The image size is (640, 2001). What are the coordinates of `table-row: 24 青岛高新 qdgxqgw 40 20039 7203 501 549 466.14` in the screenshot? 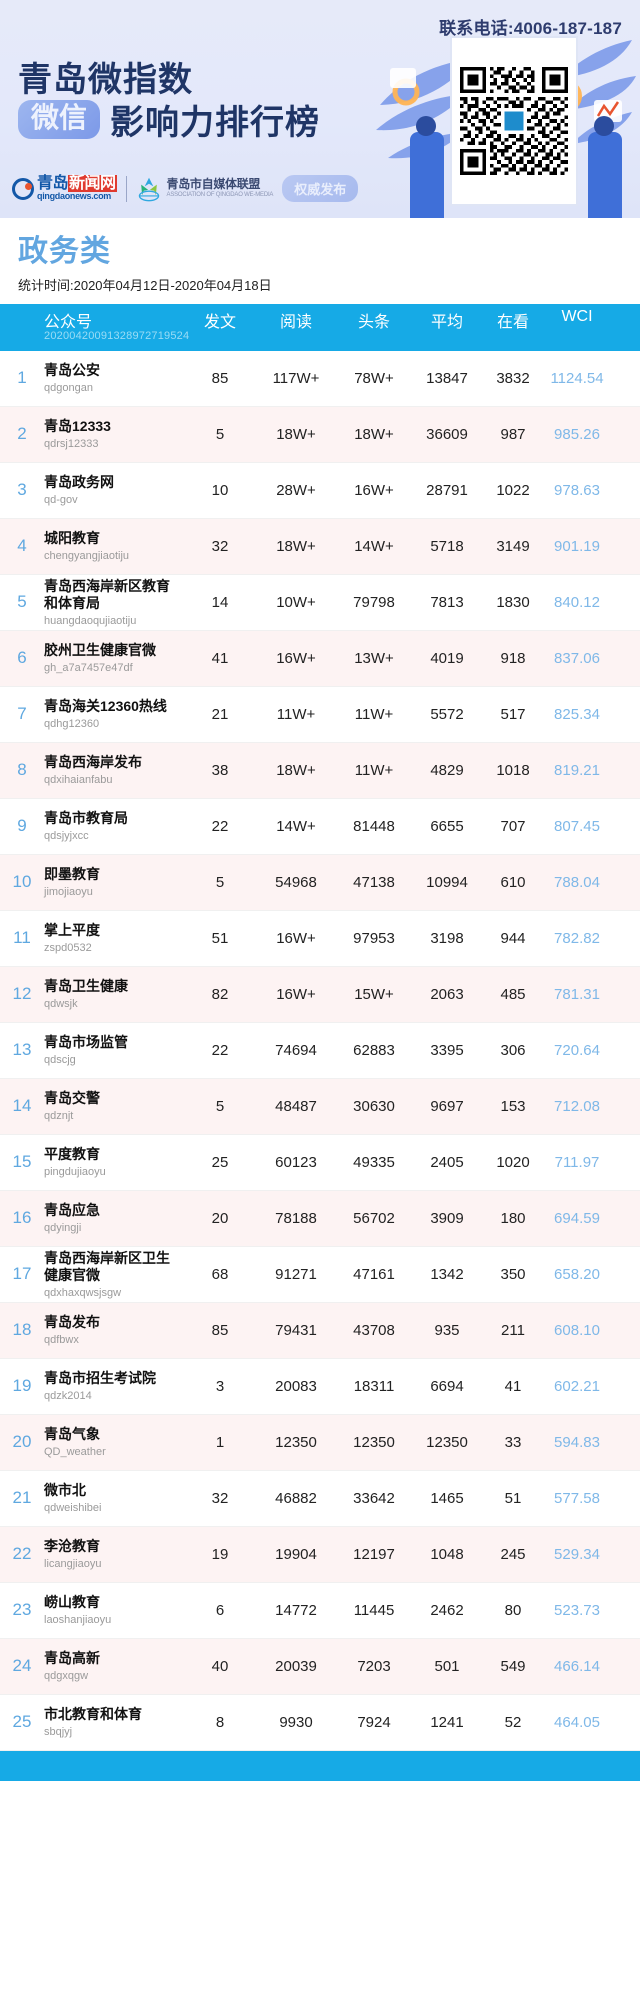 It's located at (320, 1666).